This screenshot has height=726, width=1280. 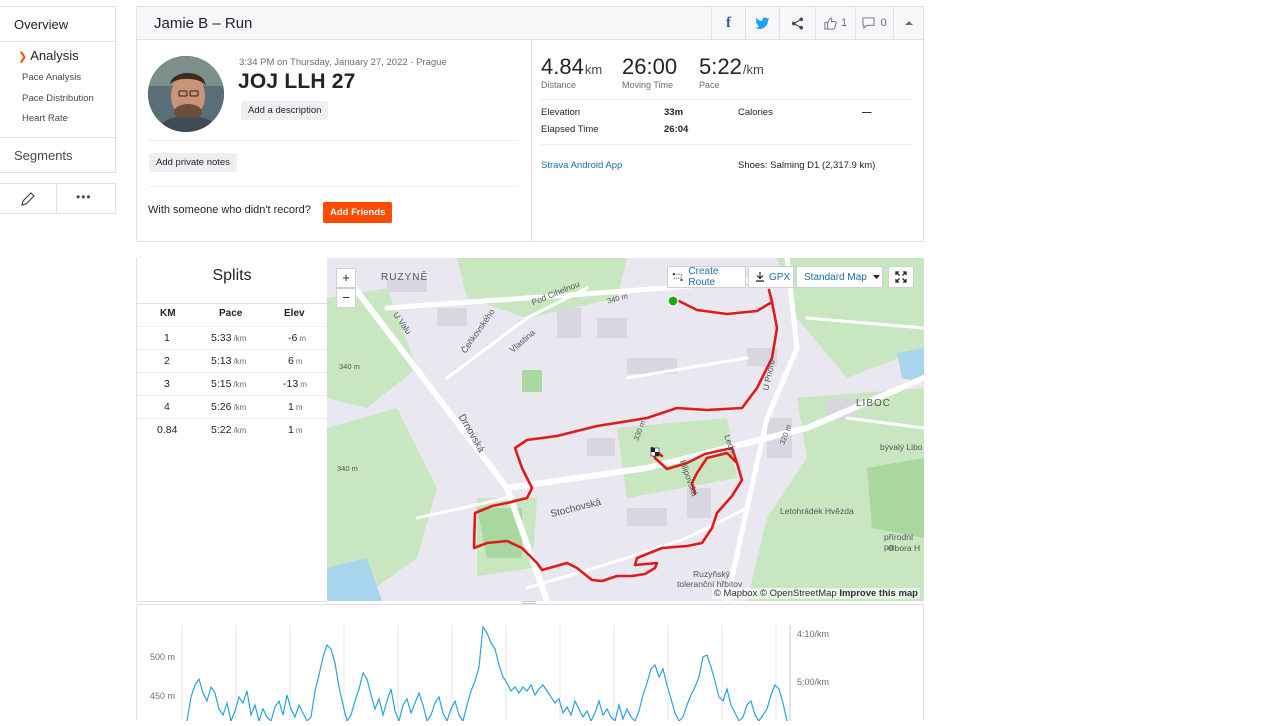 I want to click on split-pace: 5:15/km, so click(x=228, y=384).